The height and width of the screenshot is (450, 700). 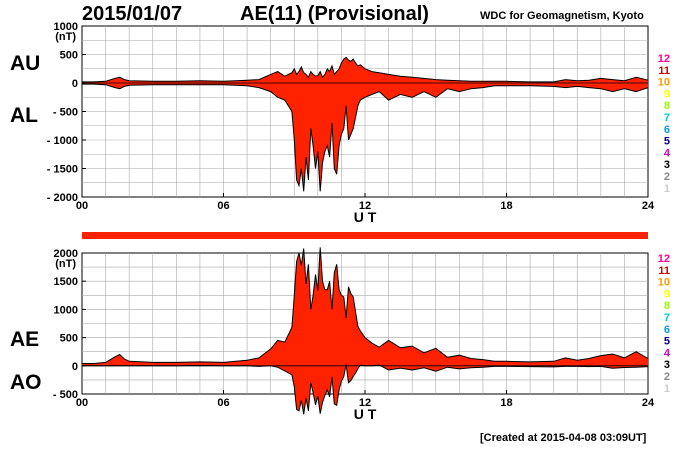 I want to click on data-source-label: WDC for Geomagnetism, Kyoto, so click(x=562, y=16).